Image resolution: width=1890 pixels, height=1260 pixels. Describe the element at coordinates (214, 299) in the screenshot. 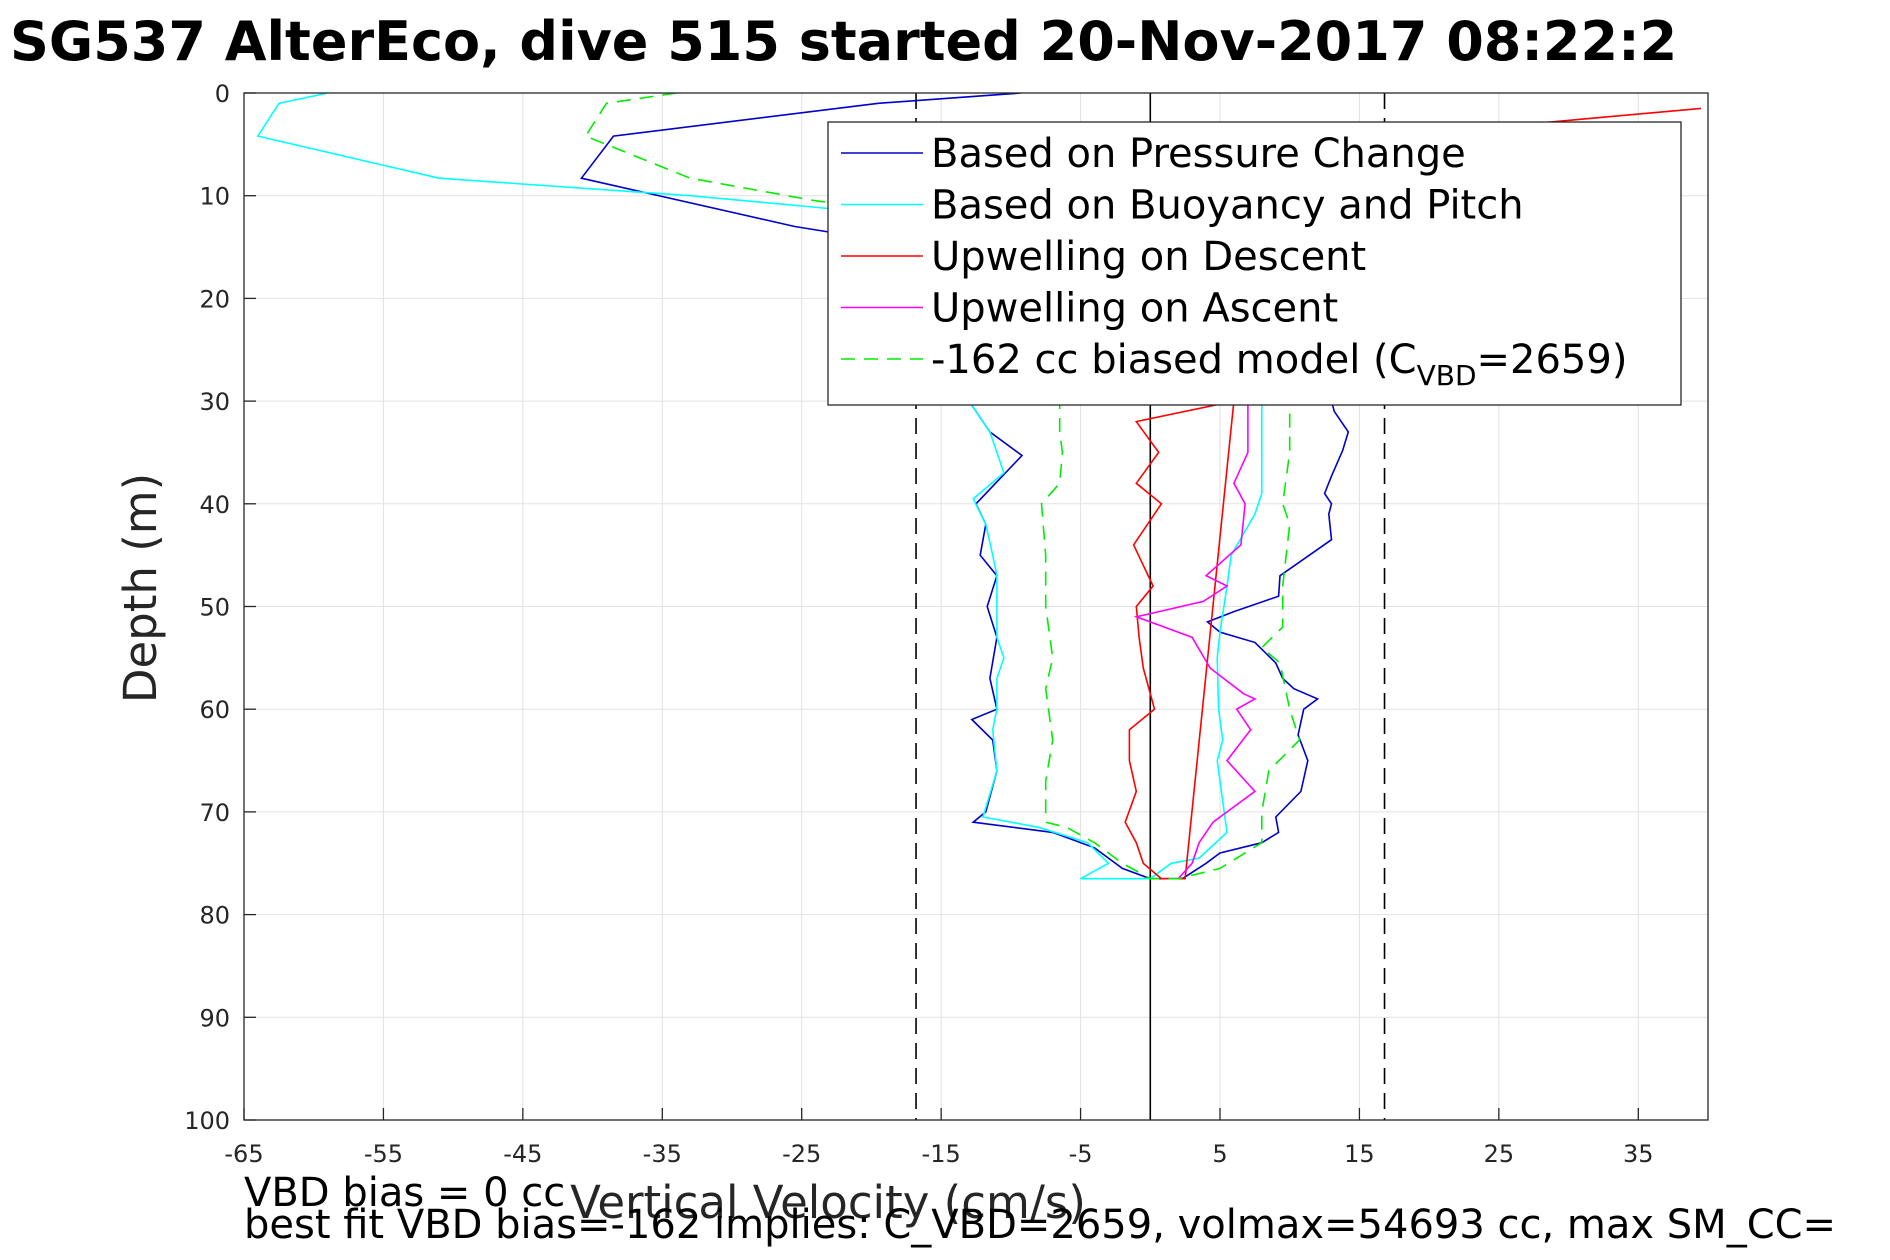

I see `y-tick-label: 20` at that location.